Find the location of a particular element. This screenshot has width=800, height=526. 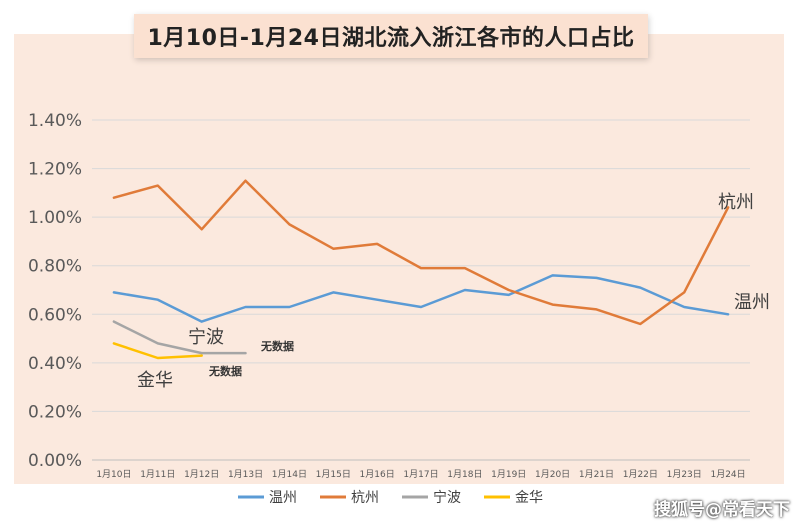

y-tick-label: 0.60% is located at coordinates (55, 315).